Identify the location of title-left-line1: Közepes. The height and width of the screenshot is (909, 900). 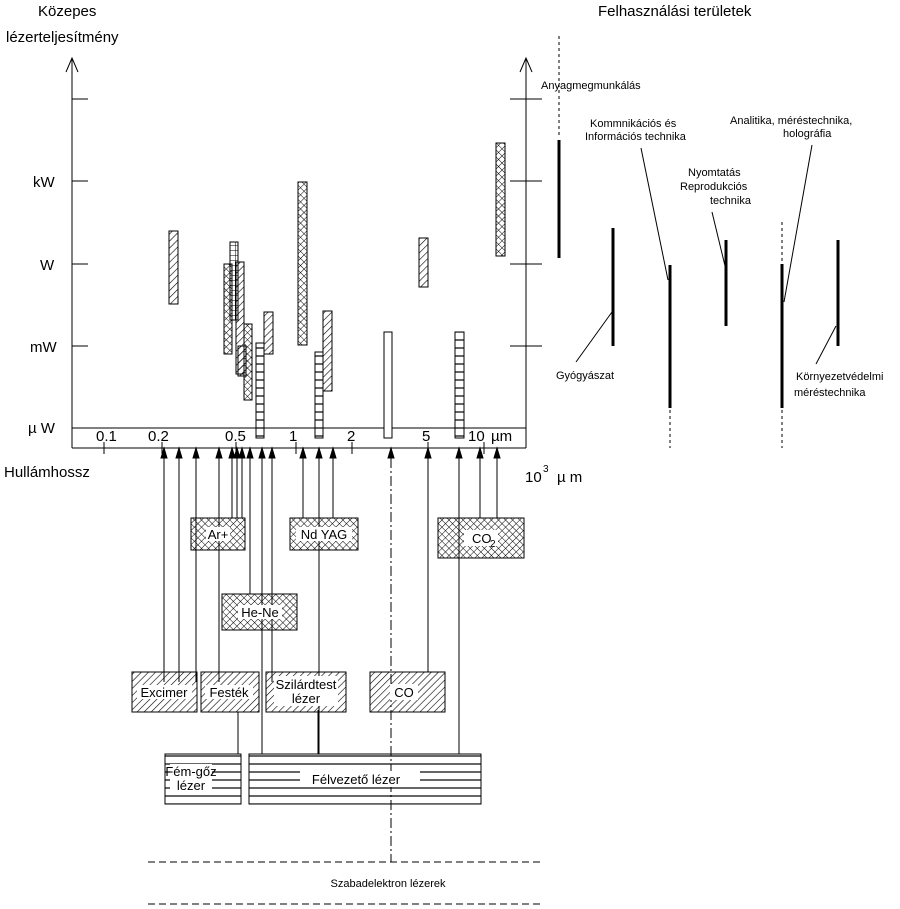
(67, 11).